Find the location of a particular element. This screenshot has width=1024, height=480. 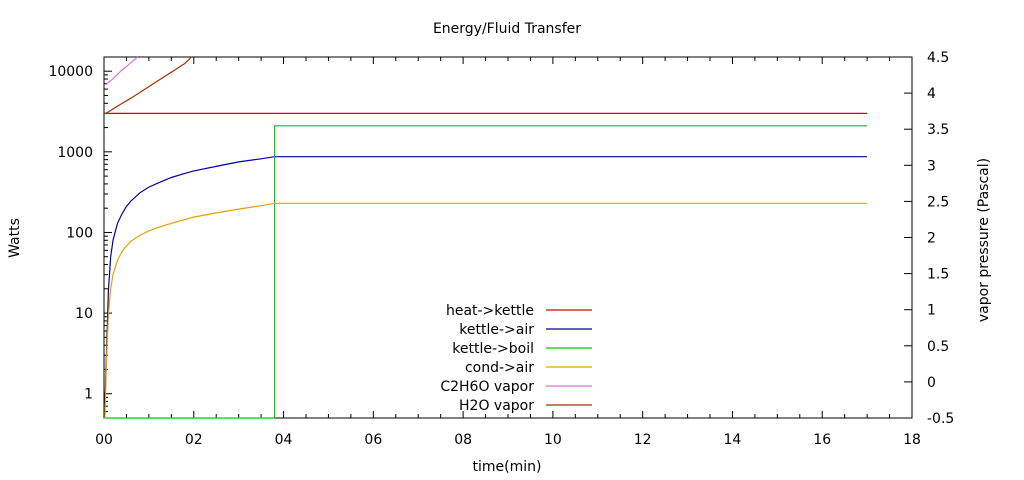

legend-label: cond->air is located at coordinates (499, 368).